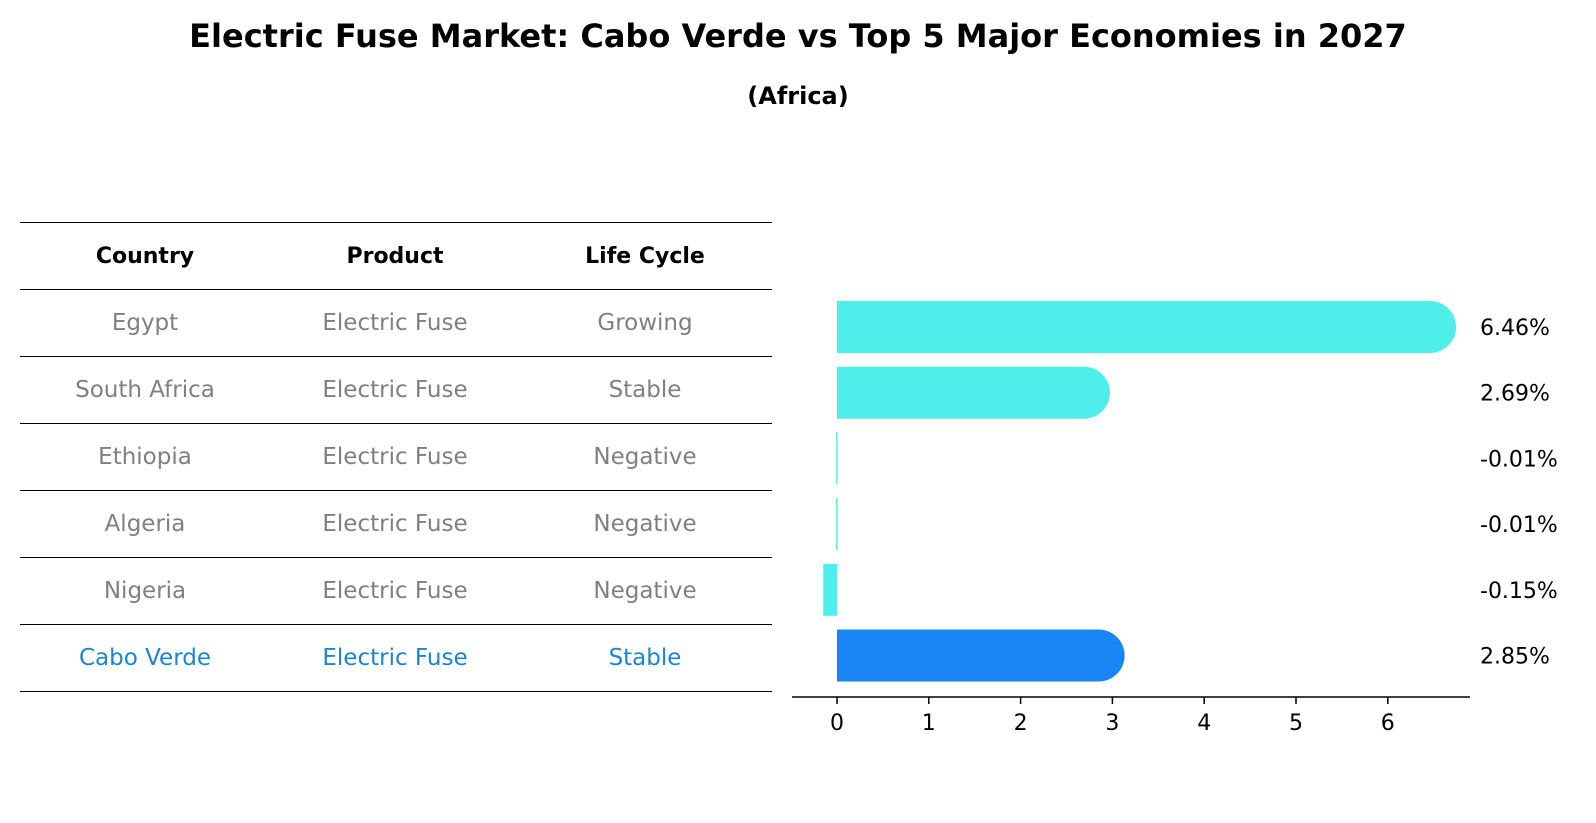 This screenshot has height=823, width=1596. What do you see at coordinates (1204, 723) in the screenshot?
I see `x-tick-label: 4` at bounding box center [1204, 723].